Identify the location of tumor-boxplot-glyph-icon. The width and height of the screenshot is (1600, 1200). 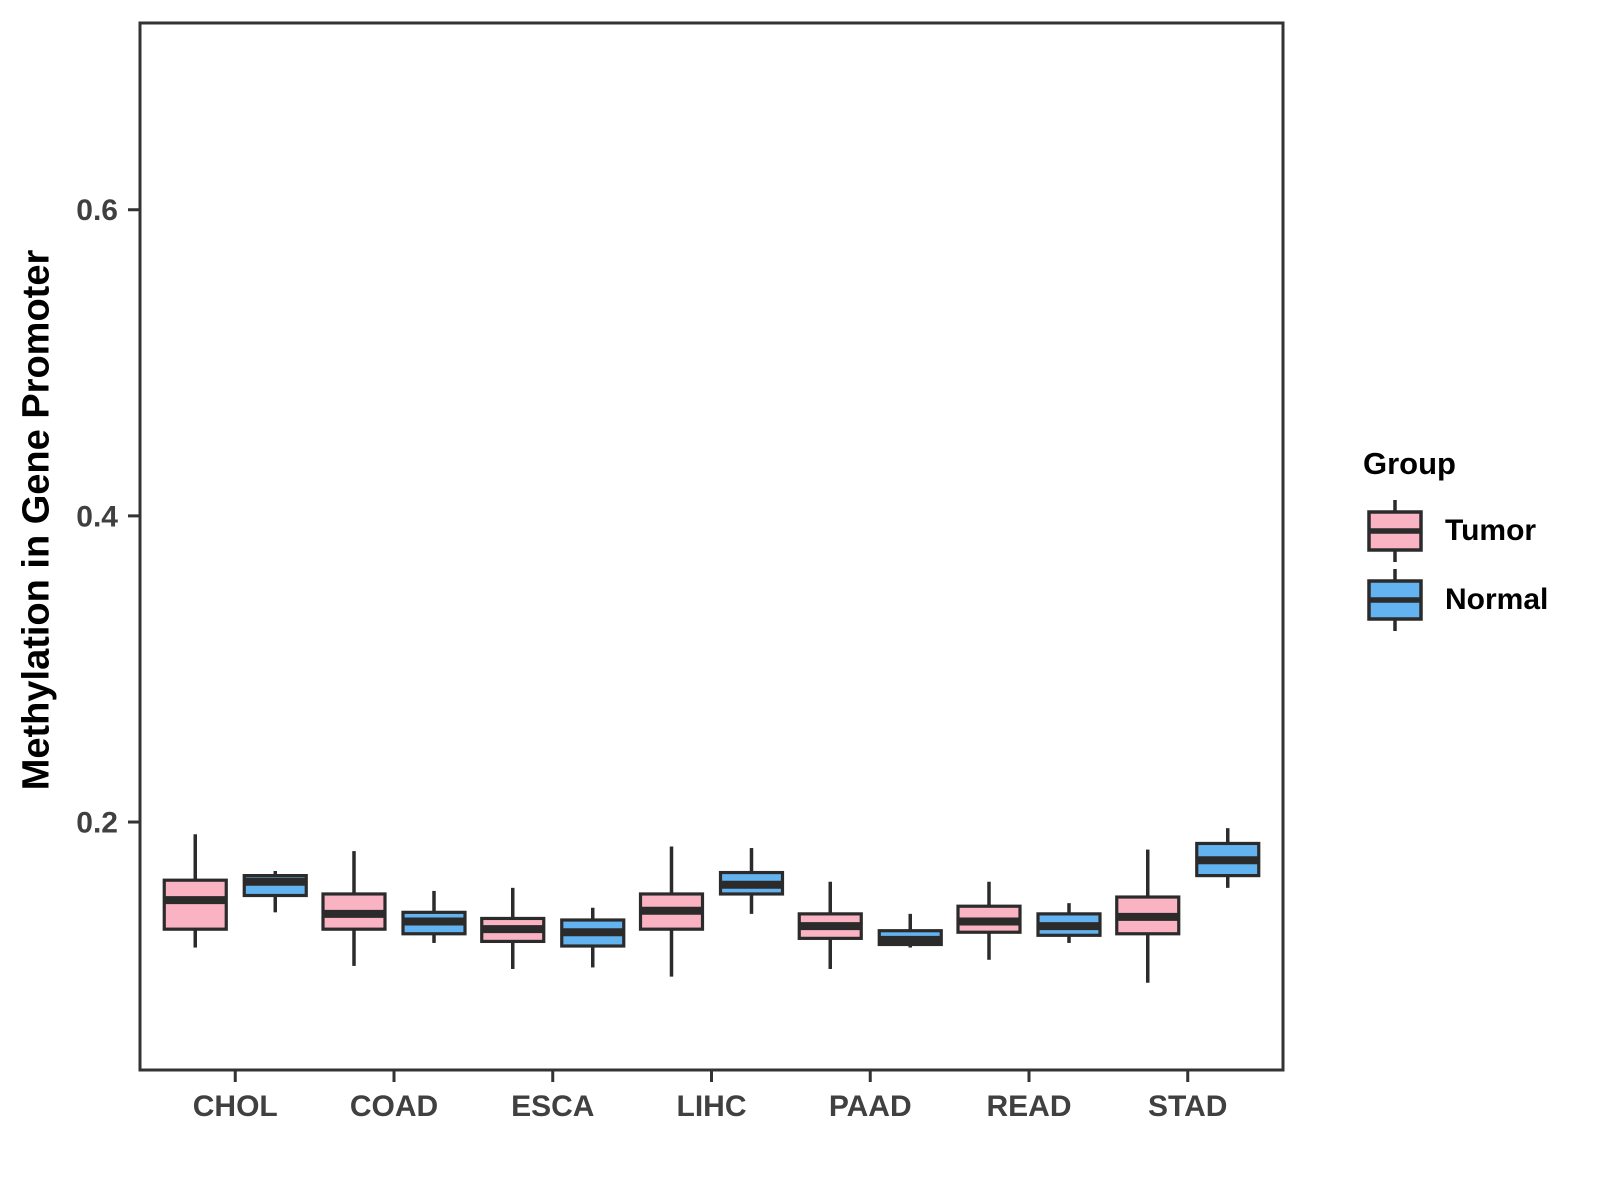
(1395, 531).